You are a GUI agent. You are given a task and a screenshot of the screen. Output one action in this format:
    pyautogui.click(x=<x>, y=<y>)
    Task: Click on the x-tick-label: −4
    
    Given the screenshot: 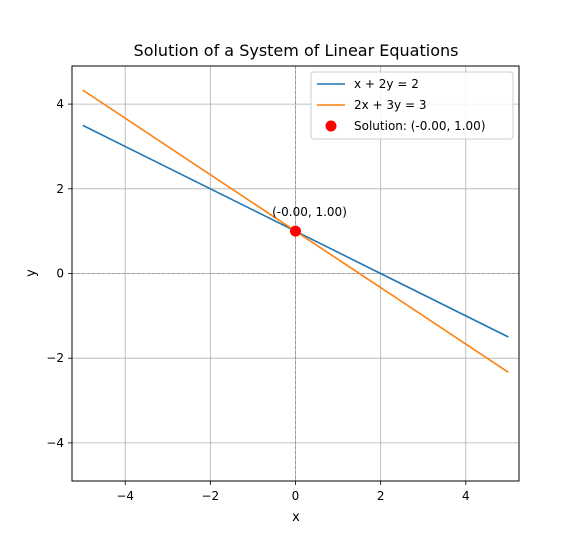 What is the action you would take?
    pyautogui.click(x=125, y=496)
    